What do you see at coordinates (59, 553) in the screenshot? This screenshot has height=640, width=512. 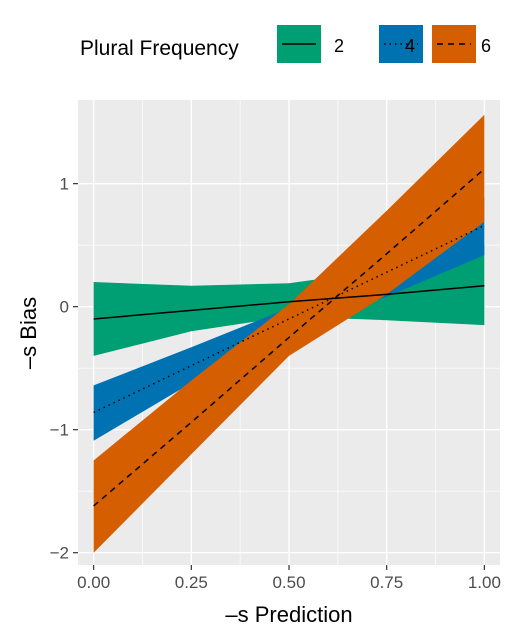 I see `y-tick-label: −2` at bounding box center [59, 553].